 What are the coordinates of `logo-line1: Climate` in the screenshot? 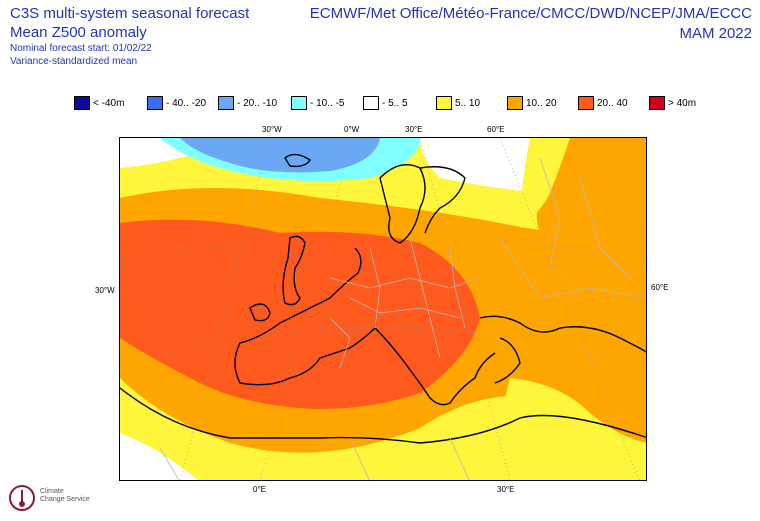 It's located at (52, 491).